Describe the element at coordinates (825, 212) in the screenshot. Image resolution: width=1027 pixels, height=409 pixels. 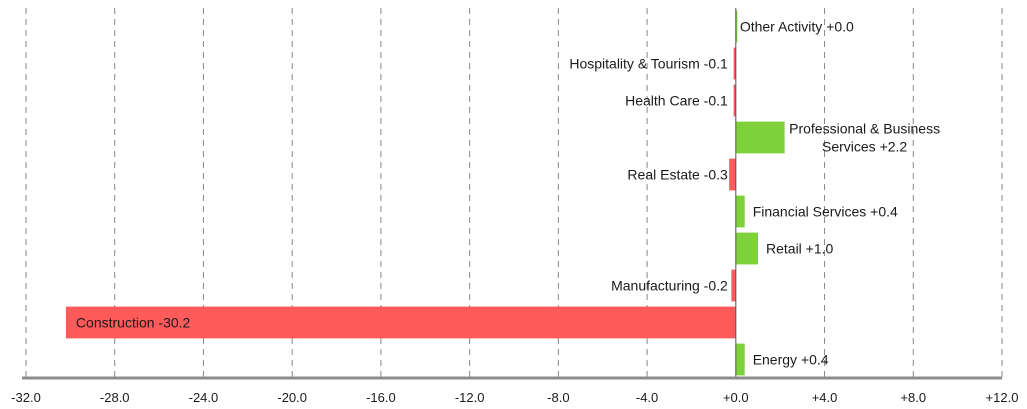
I see `bar-label-5: Financial Services +0.4` at that location.